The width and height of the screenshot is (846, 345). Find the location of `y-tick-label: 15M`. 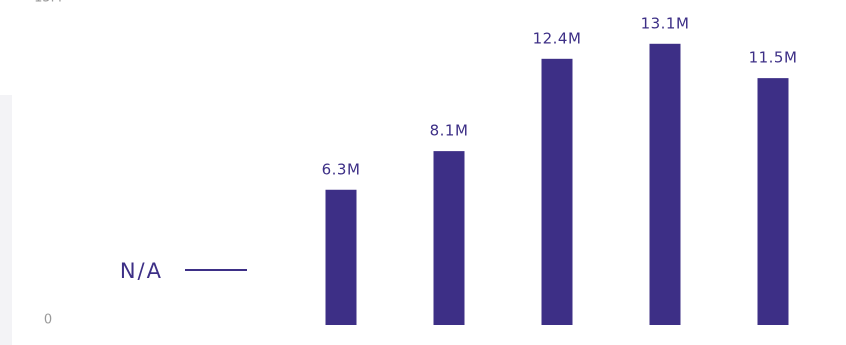

y-tick-label: 15M is located at coordinates (48, 3).